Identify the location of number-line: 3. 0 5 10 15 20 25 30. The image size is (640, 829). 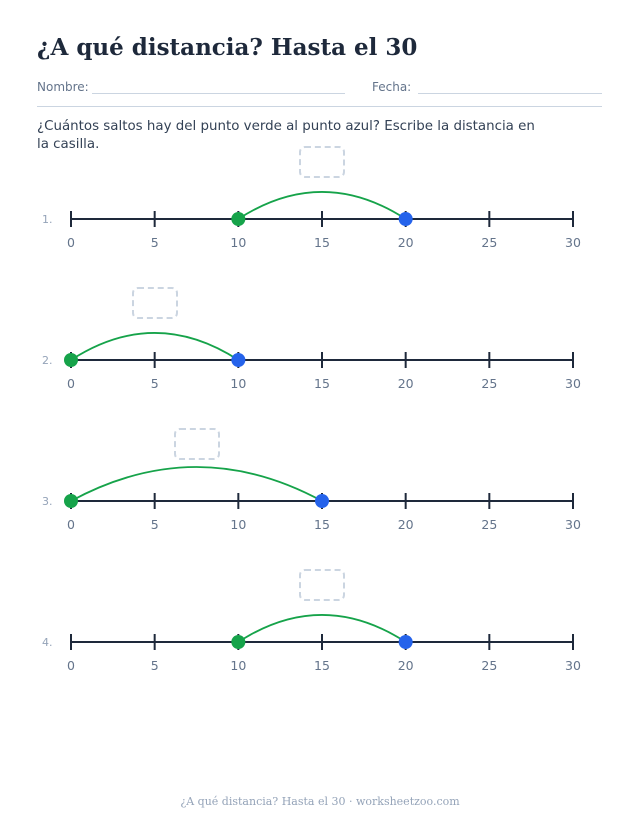
(311, 499).